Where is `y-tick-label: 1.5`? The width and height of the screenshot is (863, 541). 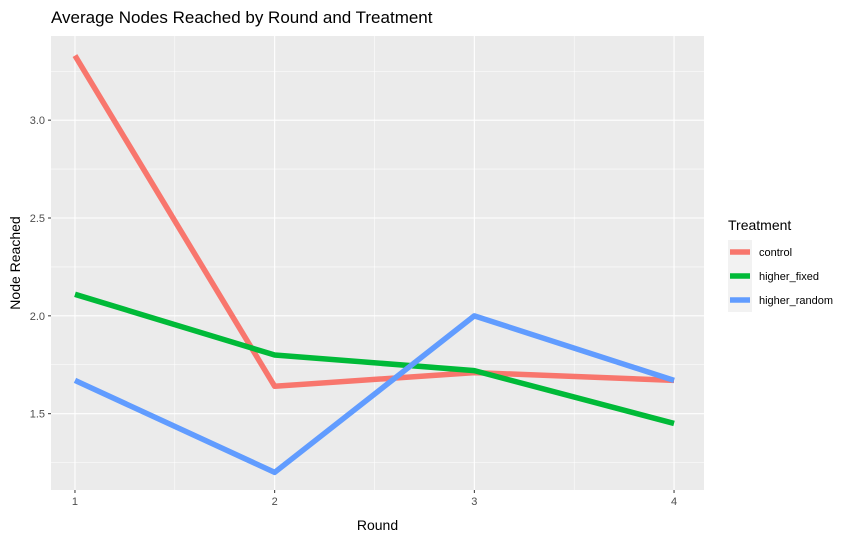
y-tick-label: 1.5 is located at coordinates (37, 415).